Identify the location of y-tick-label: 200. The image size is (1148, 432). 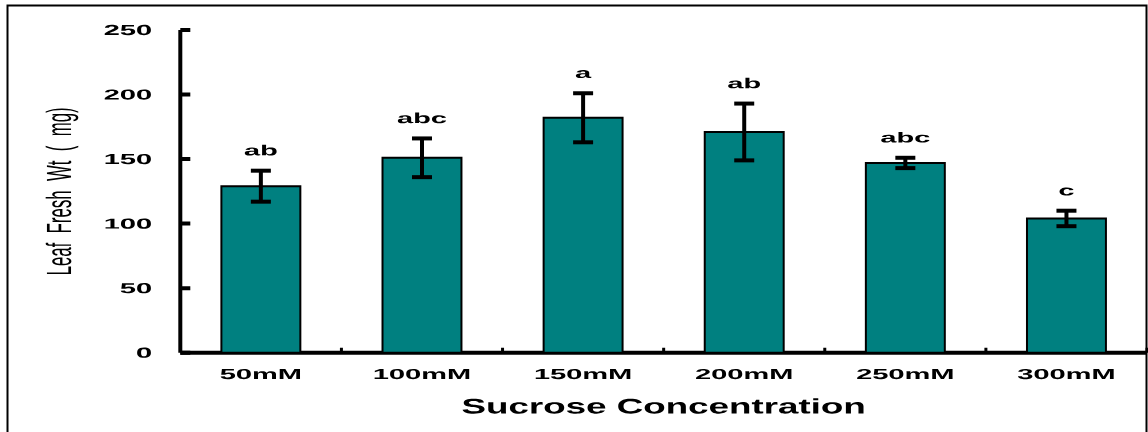
(127, 94).